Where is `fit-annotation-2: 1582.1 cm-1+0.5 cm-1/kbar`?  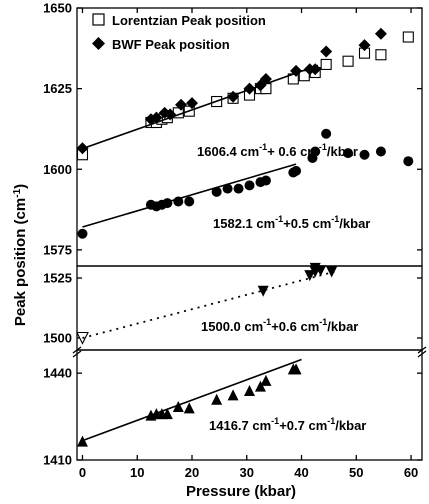
fit-annotation-2: 1582.1 cm-1+0.5 cm-1/kbar is located at coordinates (291, 222).